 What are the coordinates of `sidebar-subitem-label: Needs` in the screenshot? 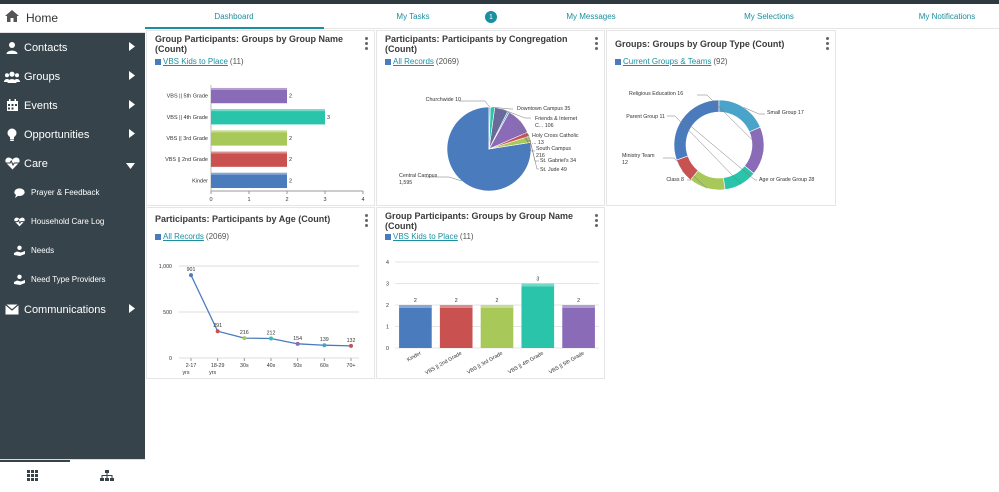 It's located at (43, 250).